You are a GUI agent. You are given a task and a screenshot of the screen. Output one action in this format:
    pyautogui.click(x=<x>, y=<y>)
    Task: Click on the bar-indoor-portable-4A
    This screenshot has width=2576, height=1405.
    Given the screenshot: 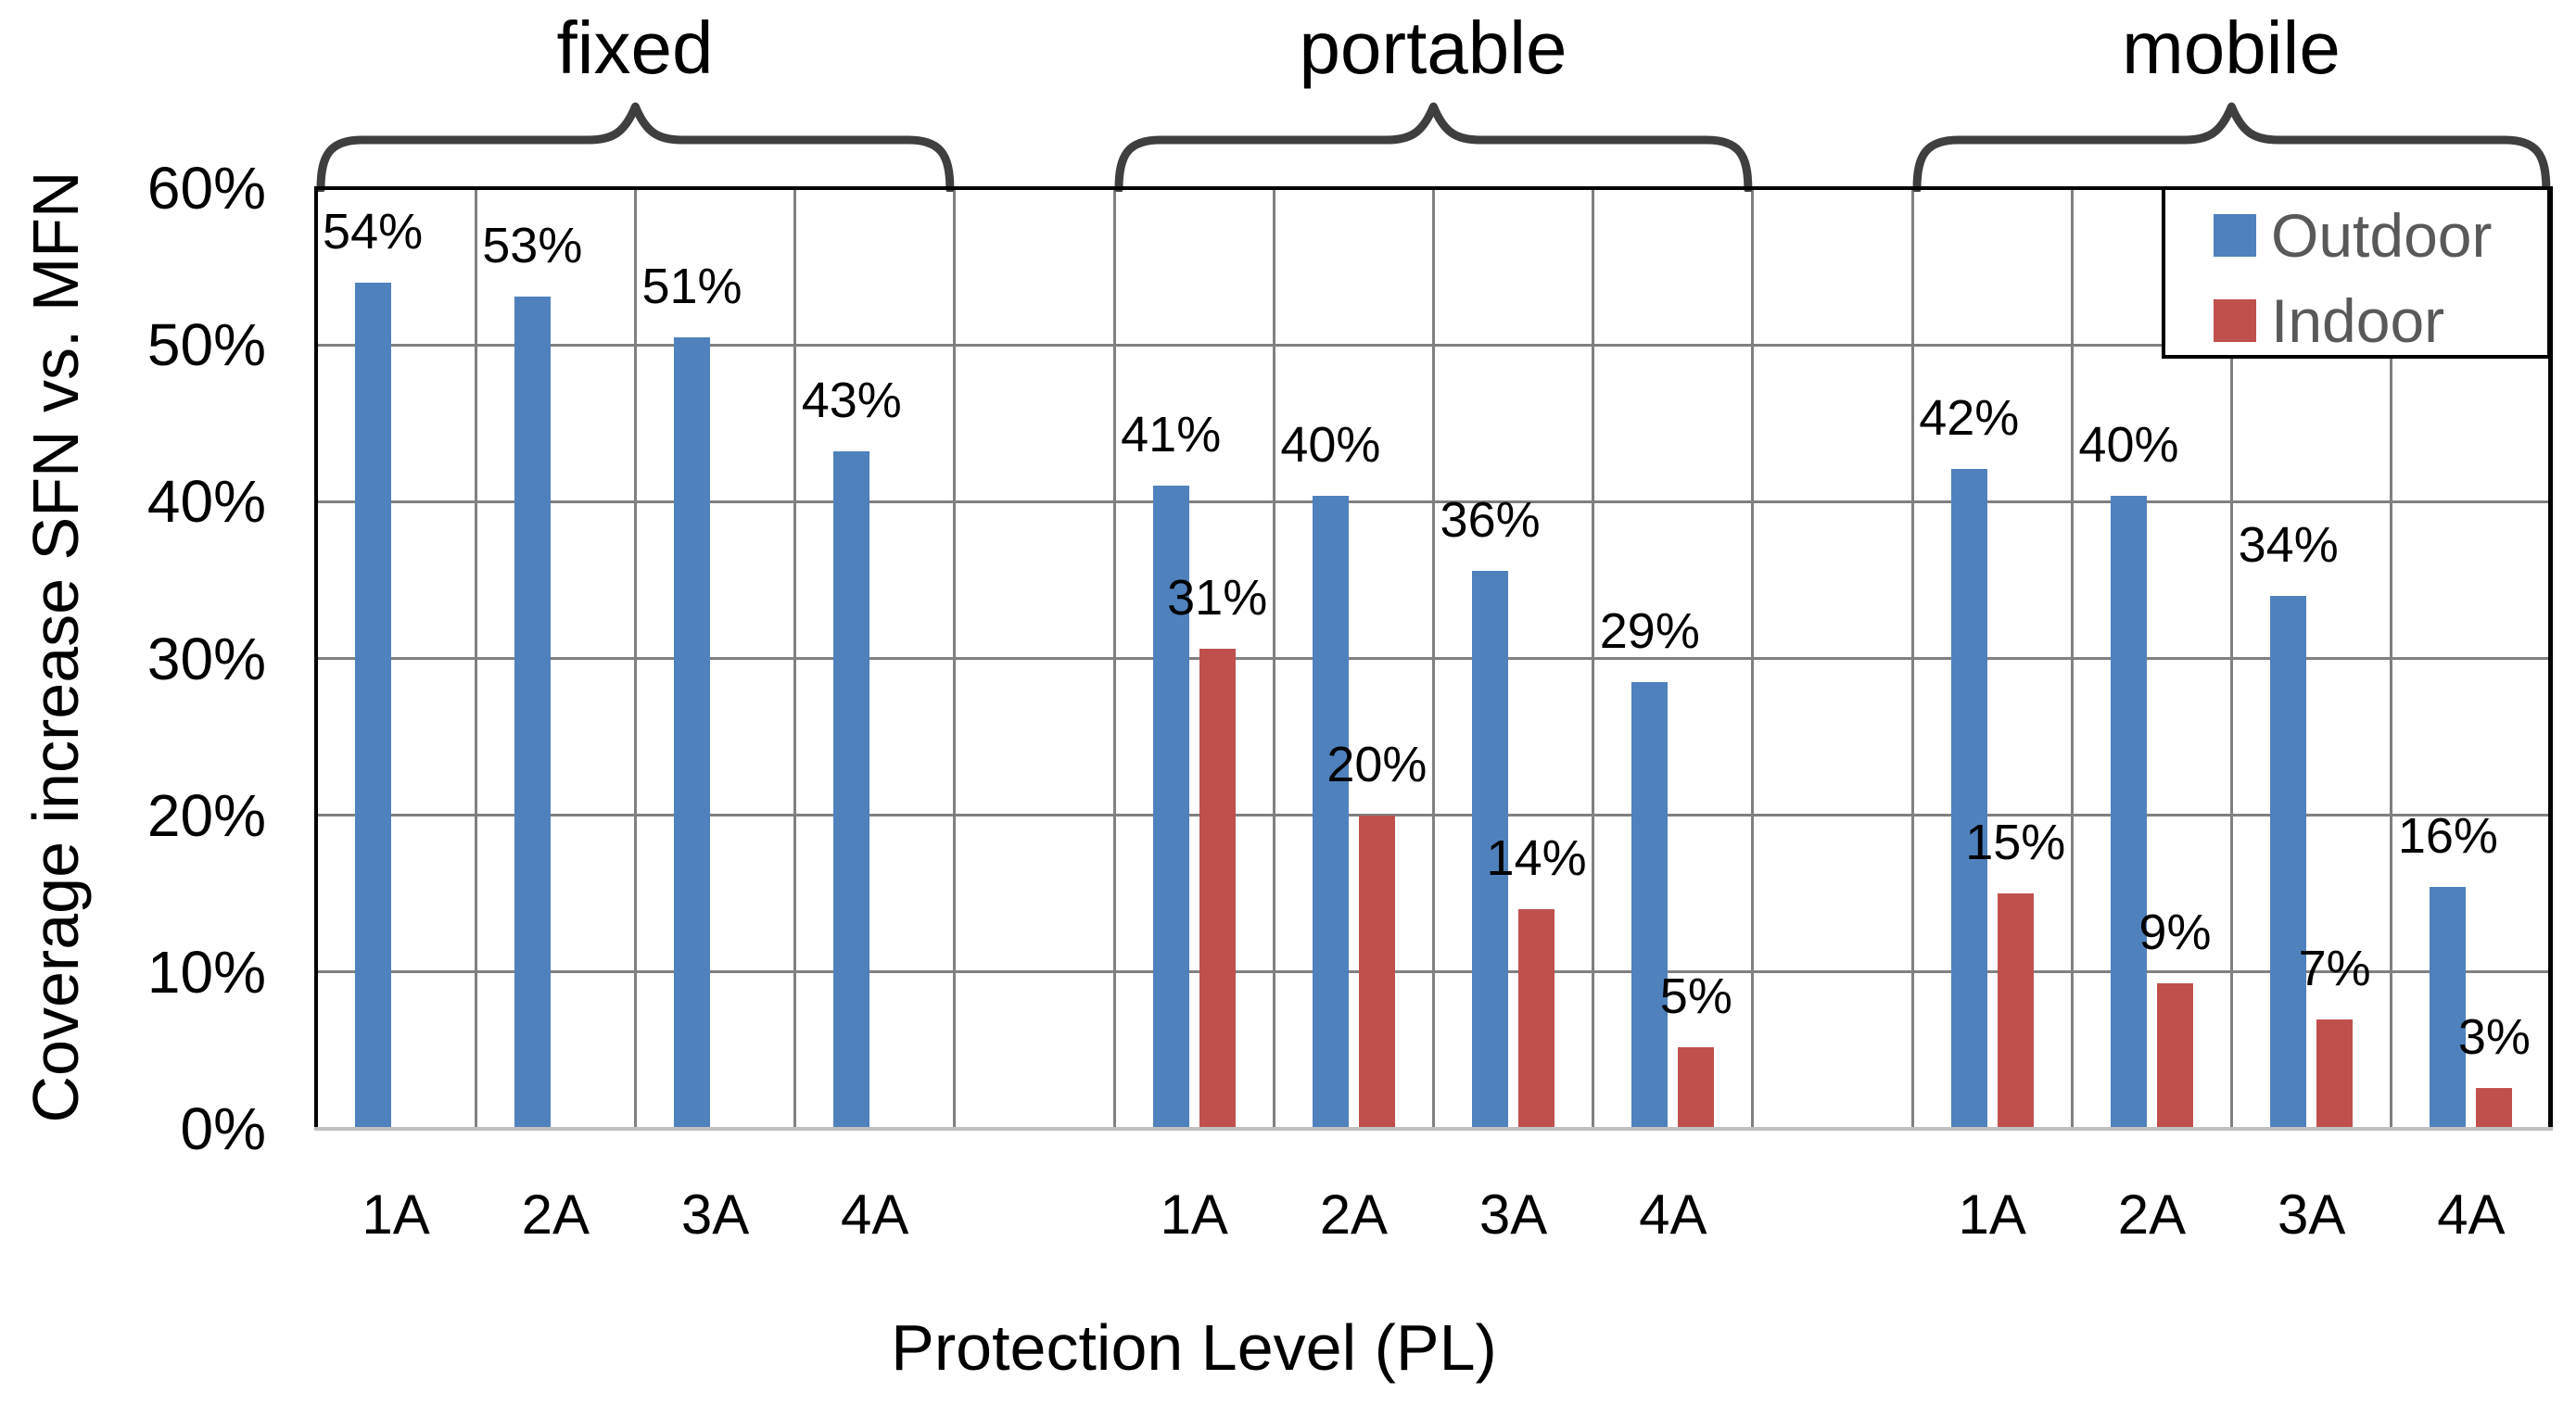 What is the action you would take?
    pyautogui.click(x=1696, y=1088)
    